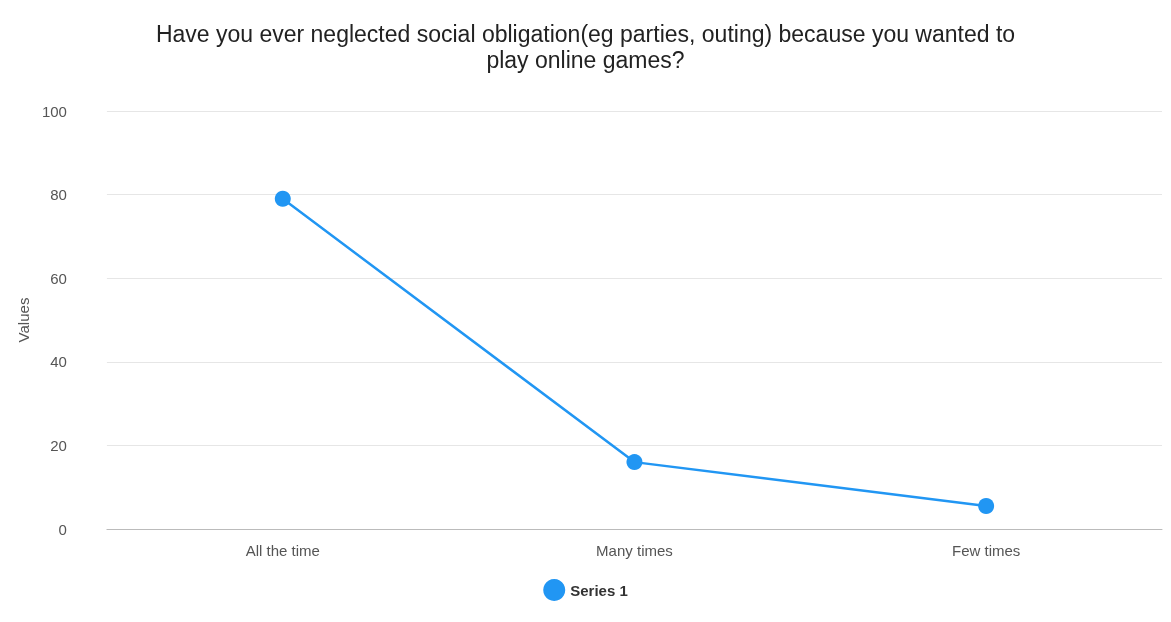 This screenshot has height=622, width=1171. Describe the element at coordinates (58, 278) in the screenshot. I see `y-tick-label: 60` at that location.